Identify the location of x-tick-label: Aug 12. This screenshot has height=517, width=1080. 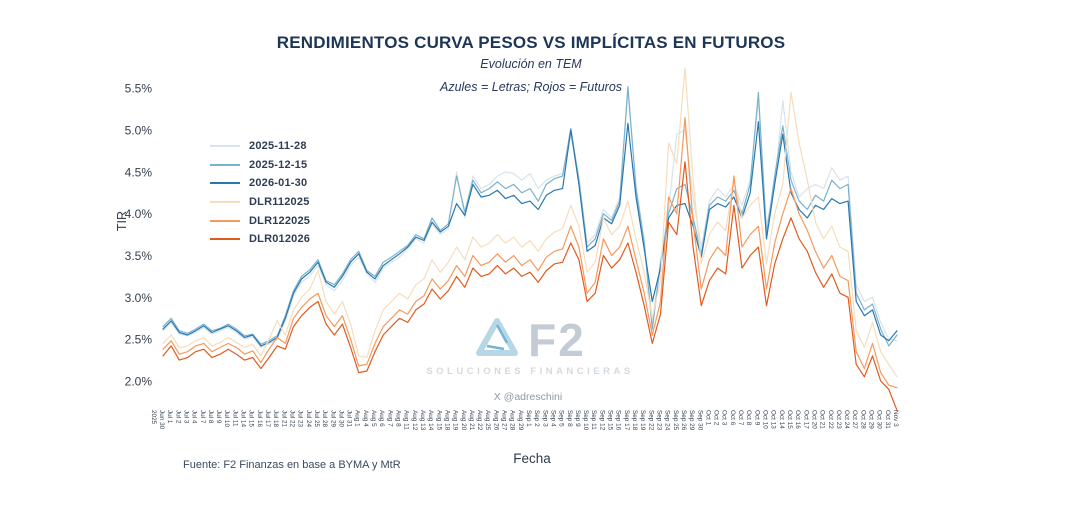
(414, 420).